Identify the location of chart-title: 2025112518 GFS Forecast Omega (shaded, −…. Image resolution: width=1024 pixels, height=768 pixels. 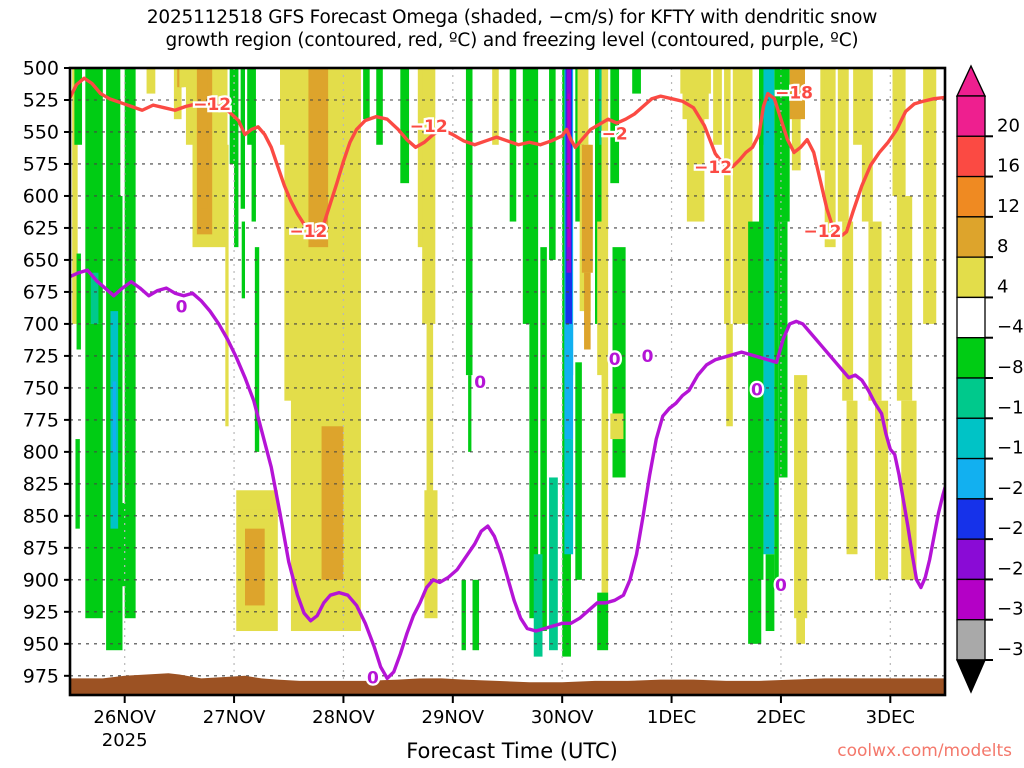
(512, 29).